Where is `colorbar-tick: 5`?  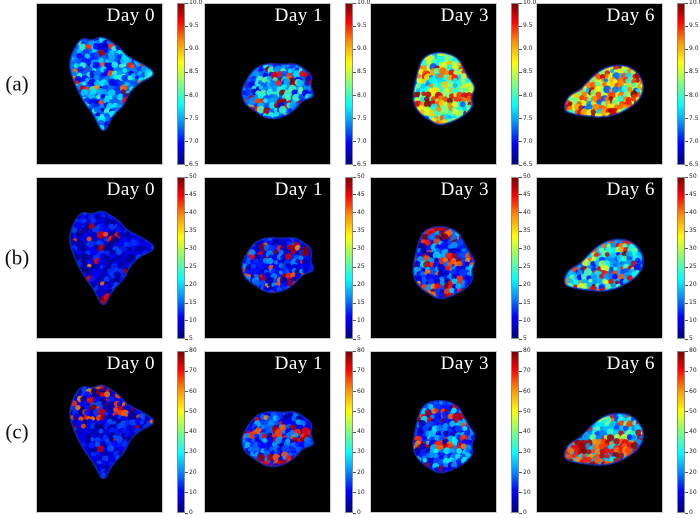
colorbar-tick: 5 is located at coordinates (357, 339).